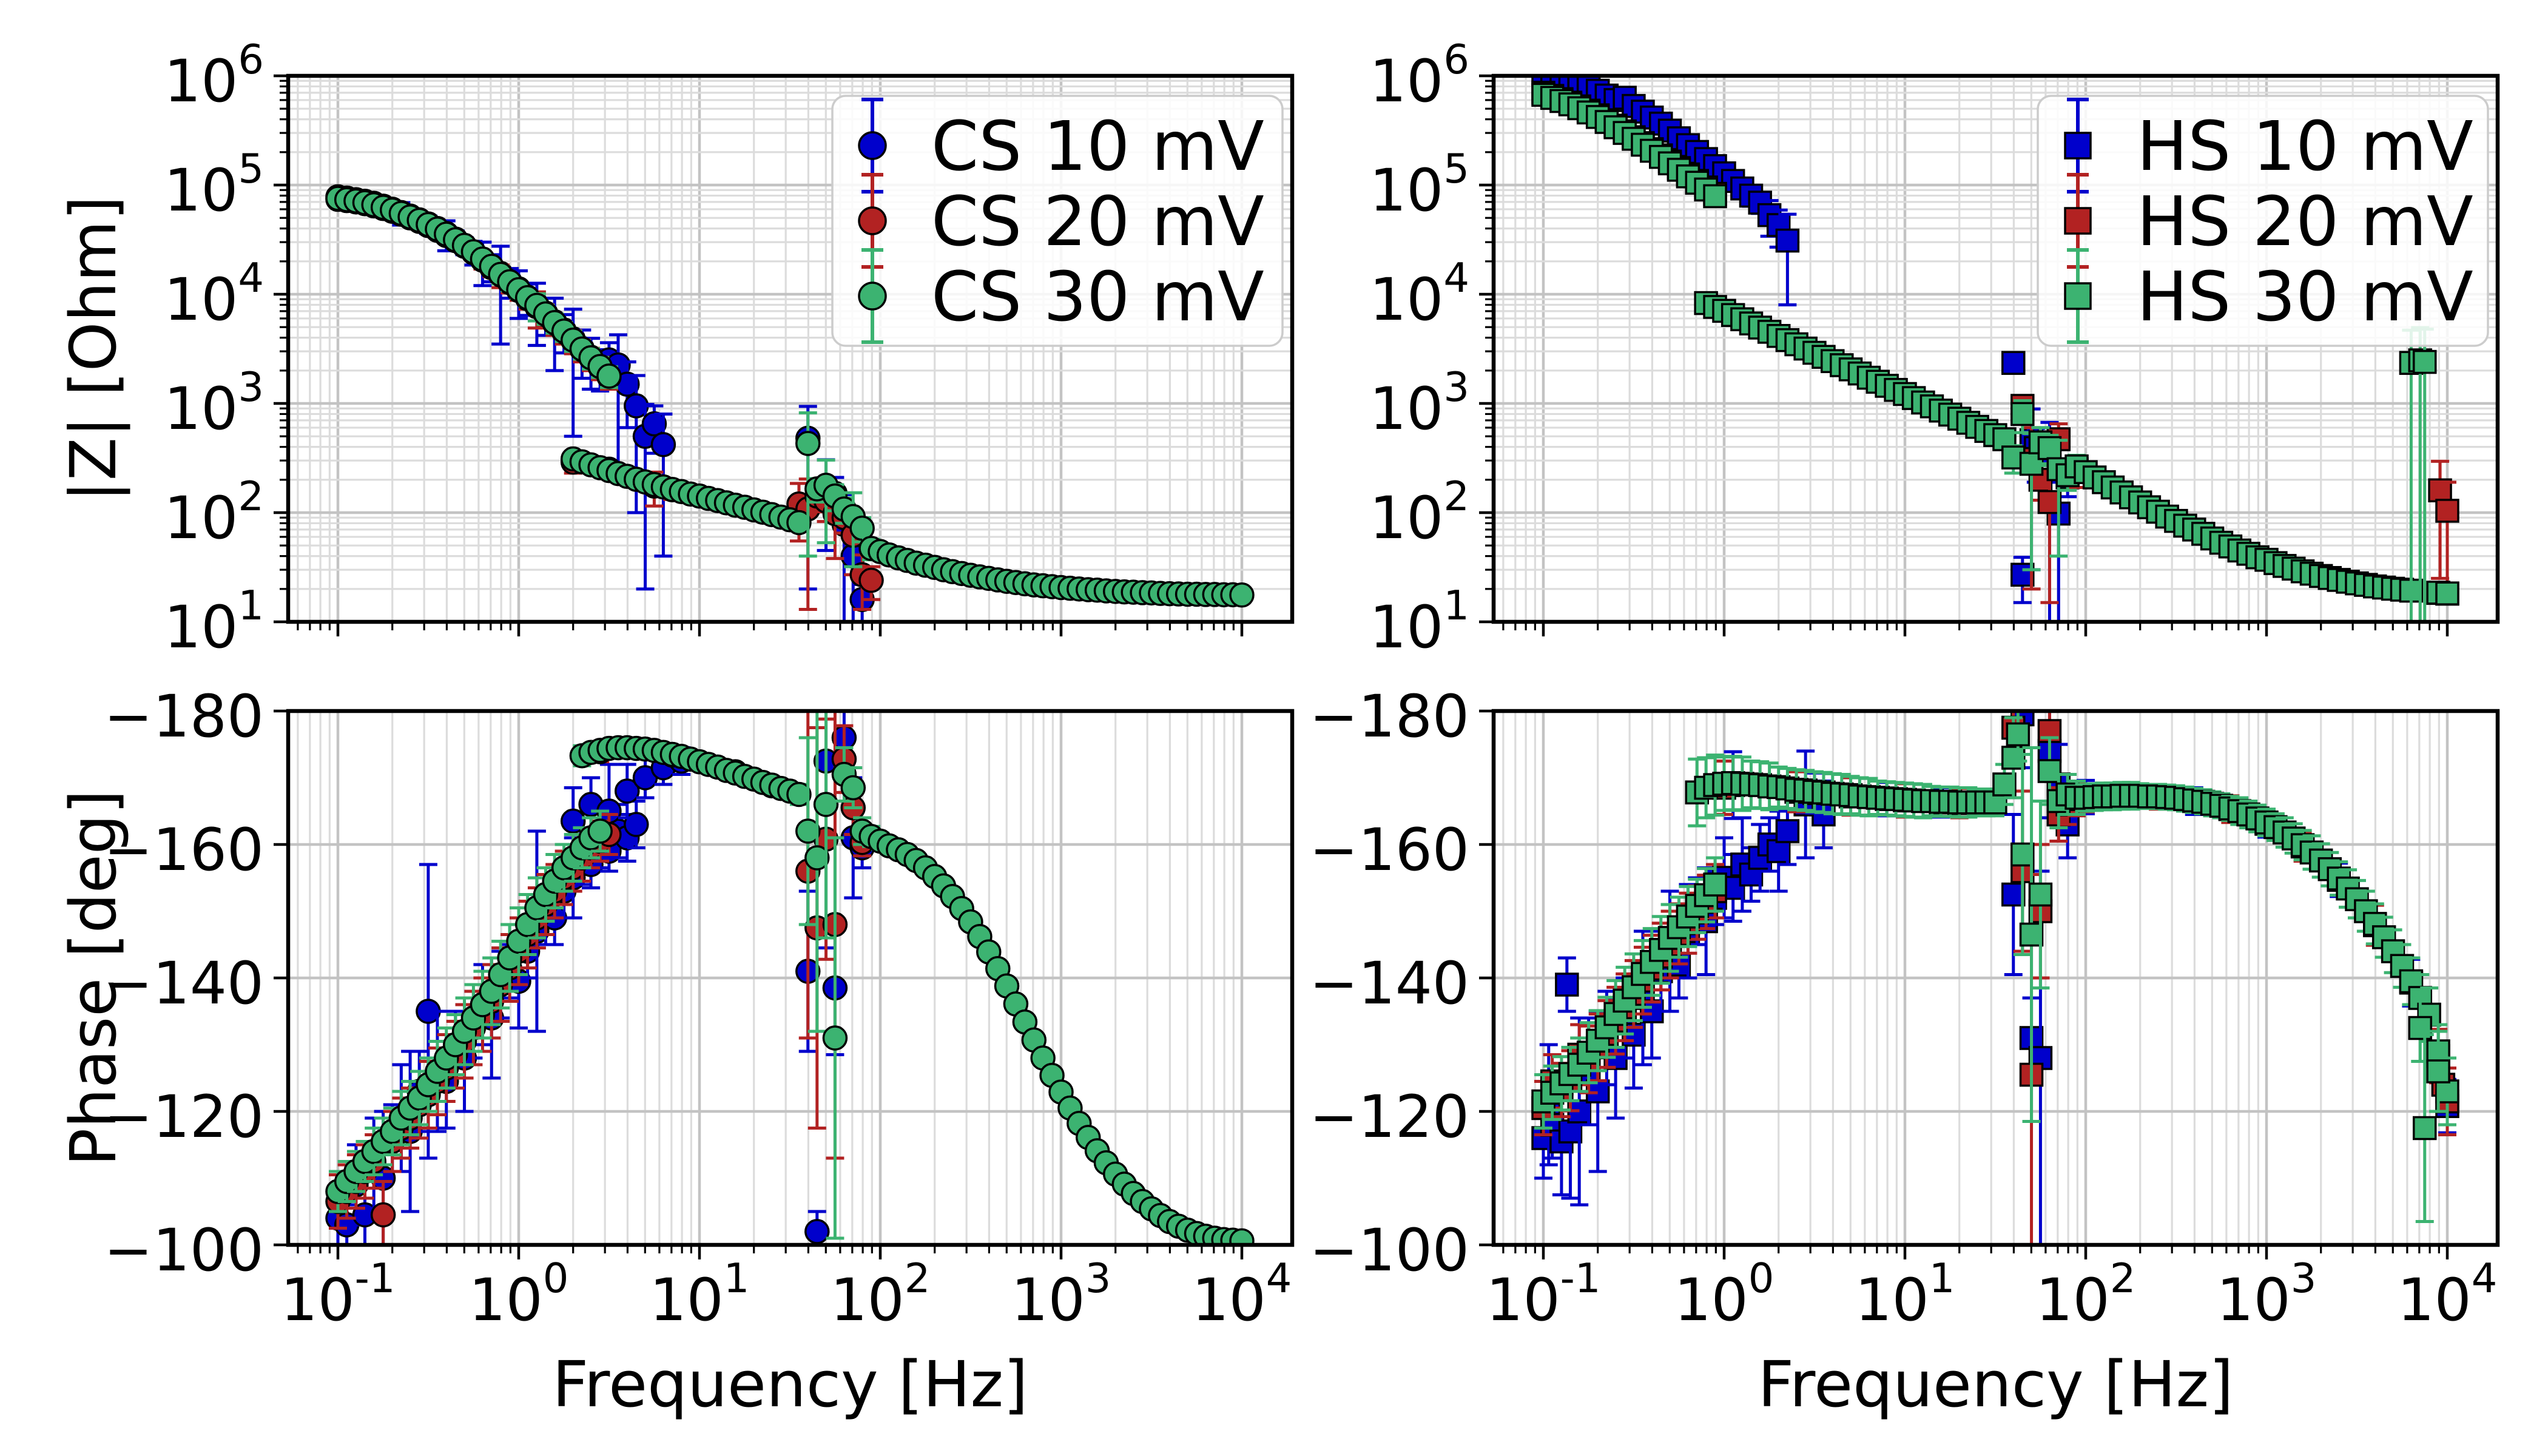 This screenshot has width=2548, height=1456. I want to click on hs30-marker-icon, so click(2078, 296).